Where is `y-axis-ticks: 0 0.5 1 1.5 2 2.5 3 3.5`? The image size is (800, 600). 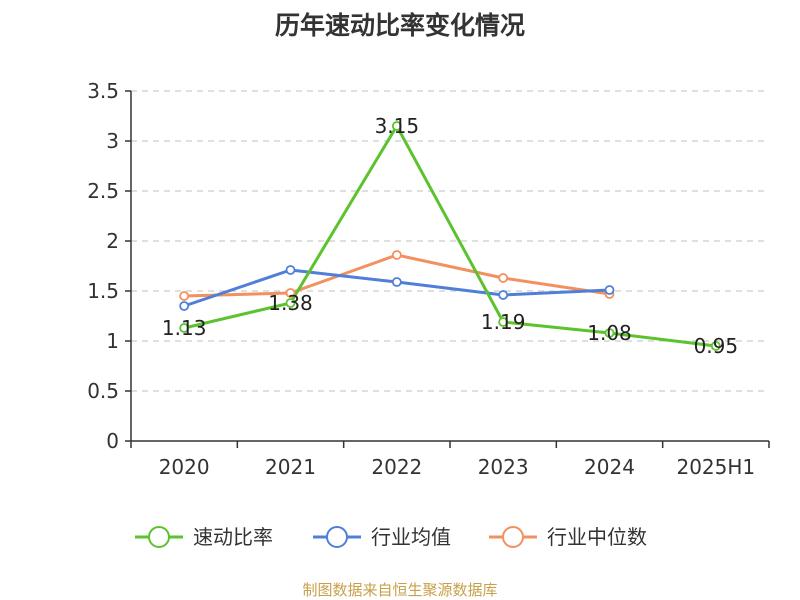
y-axis-ticks: 0 0.5 1 1.5 2 2.5 3 3.5 is located at coordinates (109, 266).